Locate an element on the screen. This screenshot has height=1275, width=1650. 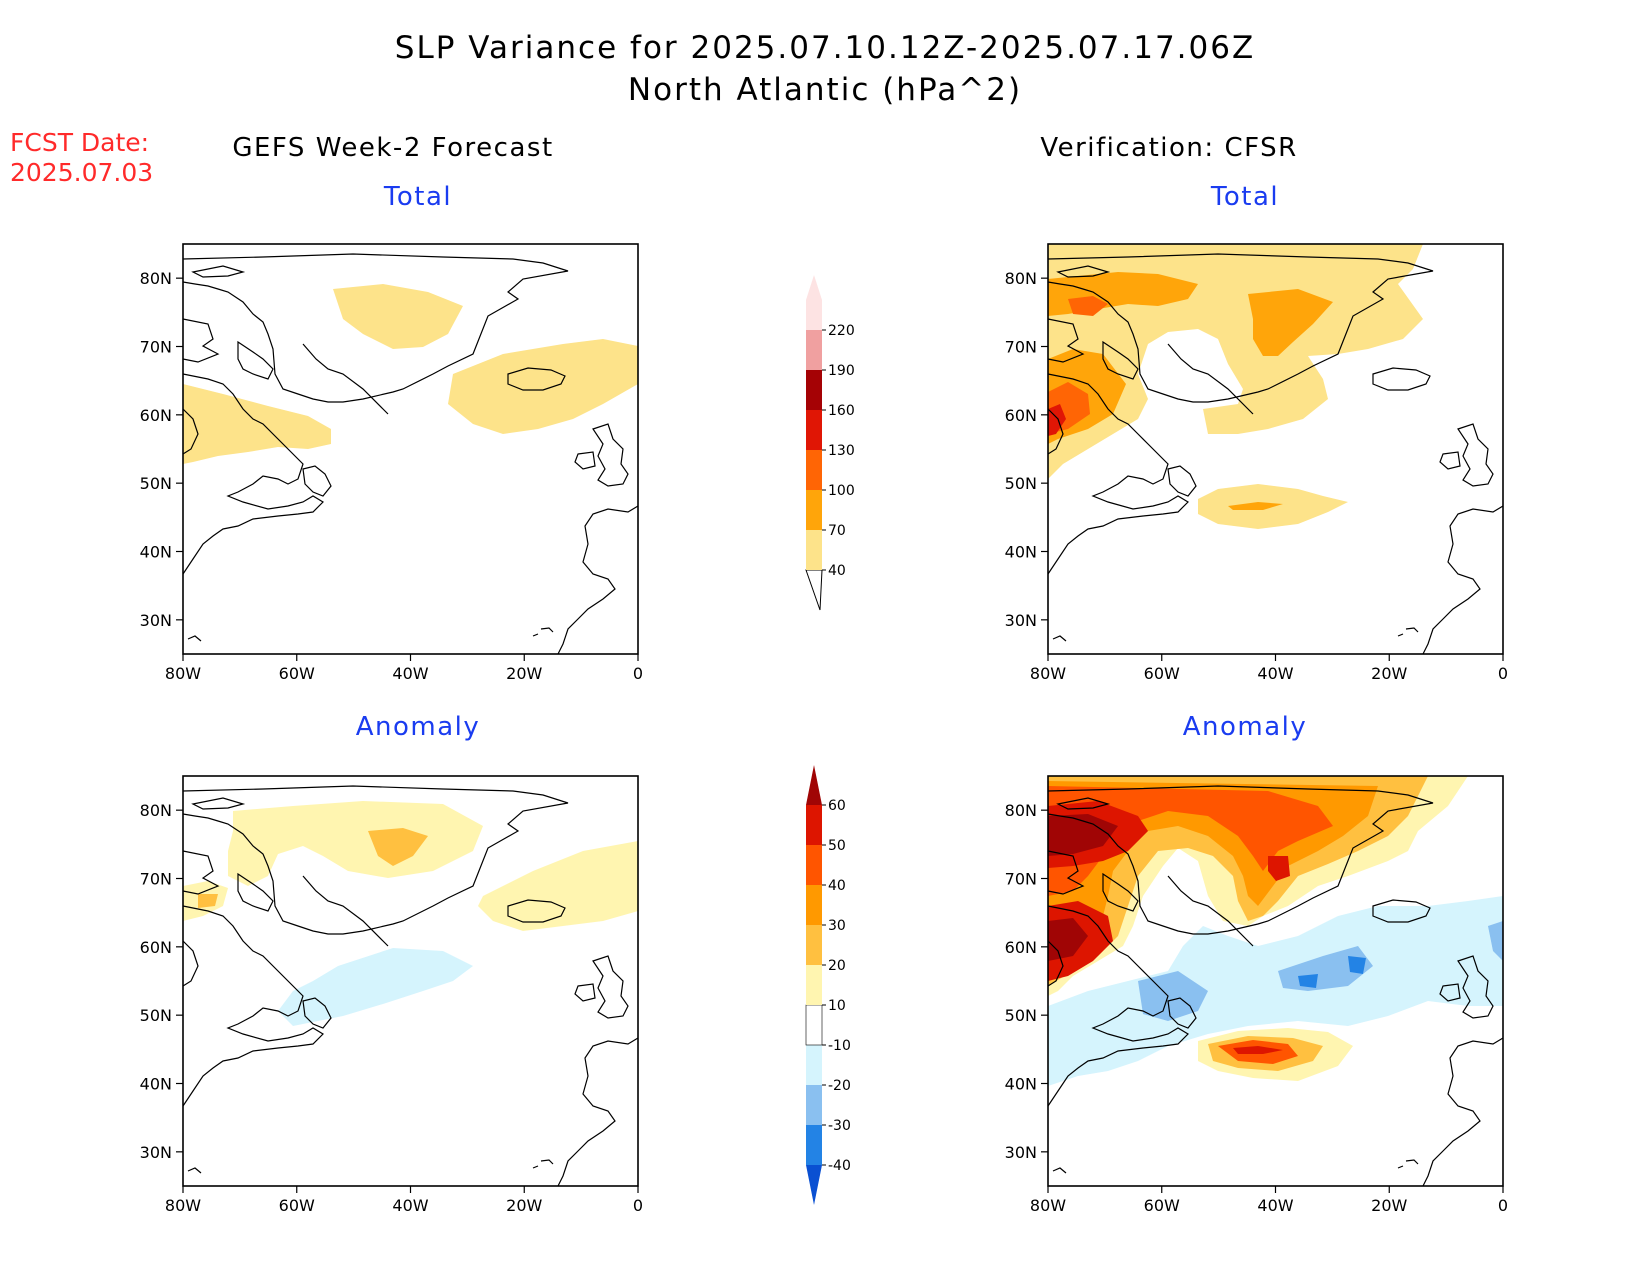
colorbar-tick-label: -10 is located at coordinates (839, 1046).